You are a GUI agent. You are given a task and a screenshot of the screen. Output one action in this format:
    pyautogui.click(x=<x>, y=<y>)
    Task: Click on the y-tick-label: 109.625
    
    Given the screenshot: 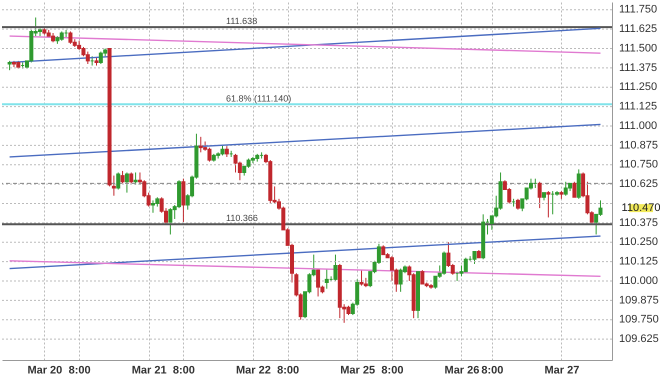 What is the action you would take?
    pyautogui.click(x=639, y=339)
    